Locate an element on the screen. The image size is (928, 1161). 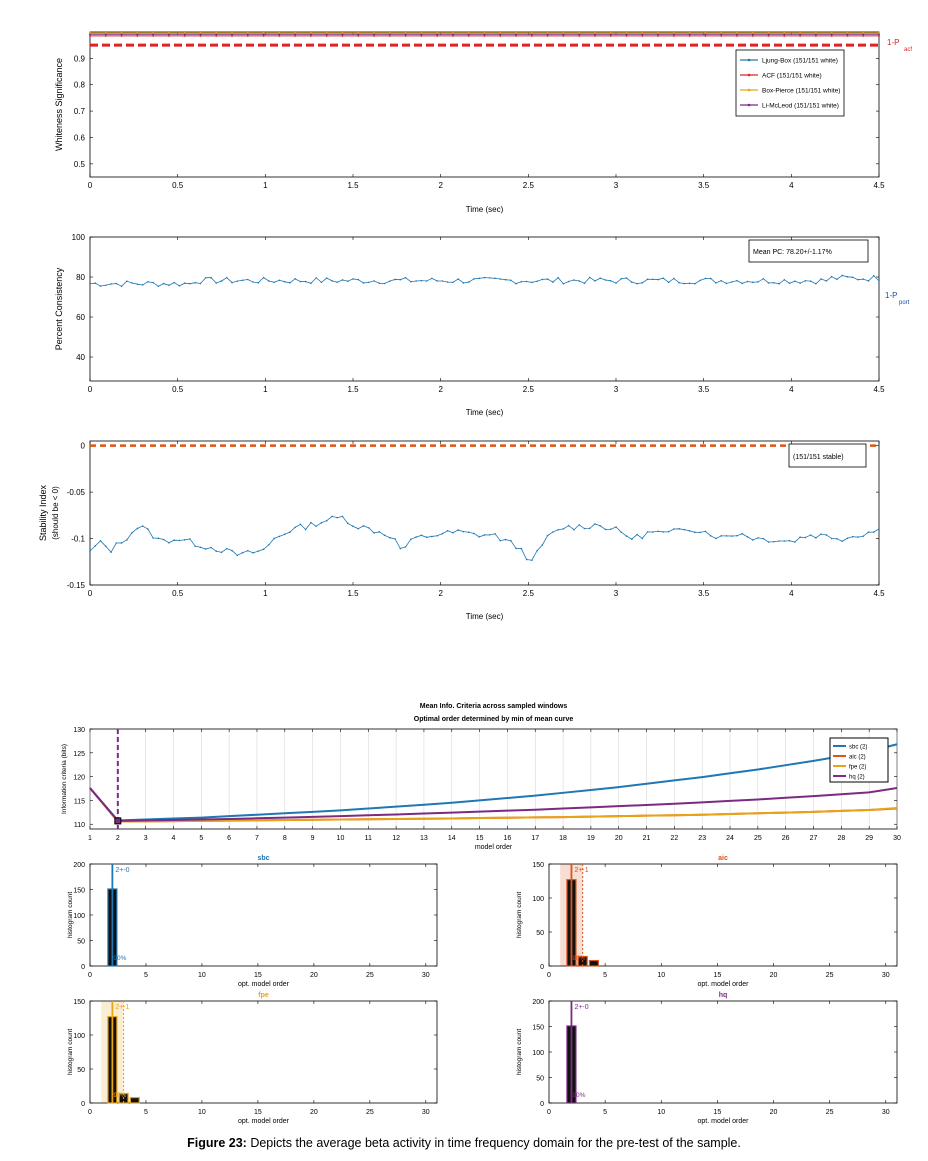
criteria-xtick-label: 17 is located at coordinates (535, 838).